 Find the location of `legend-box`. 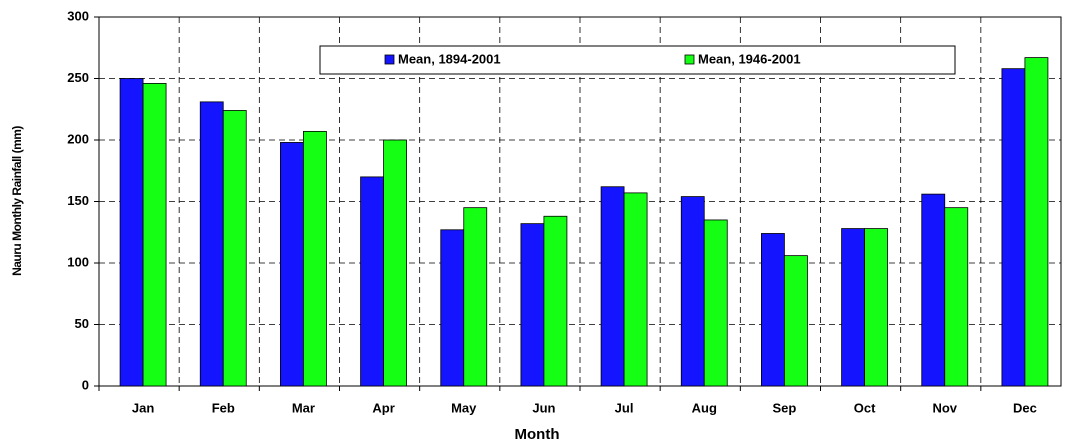

legend-box is located at coordinates (637, 60).